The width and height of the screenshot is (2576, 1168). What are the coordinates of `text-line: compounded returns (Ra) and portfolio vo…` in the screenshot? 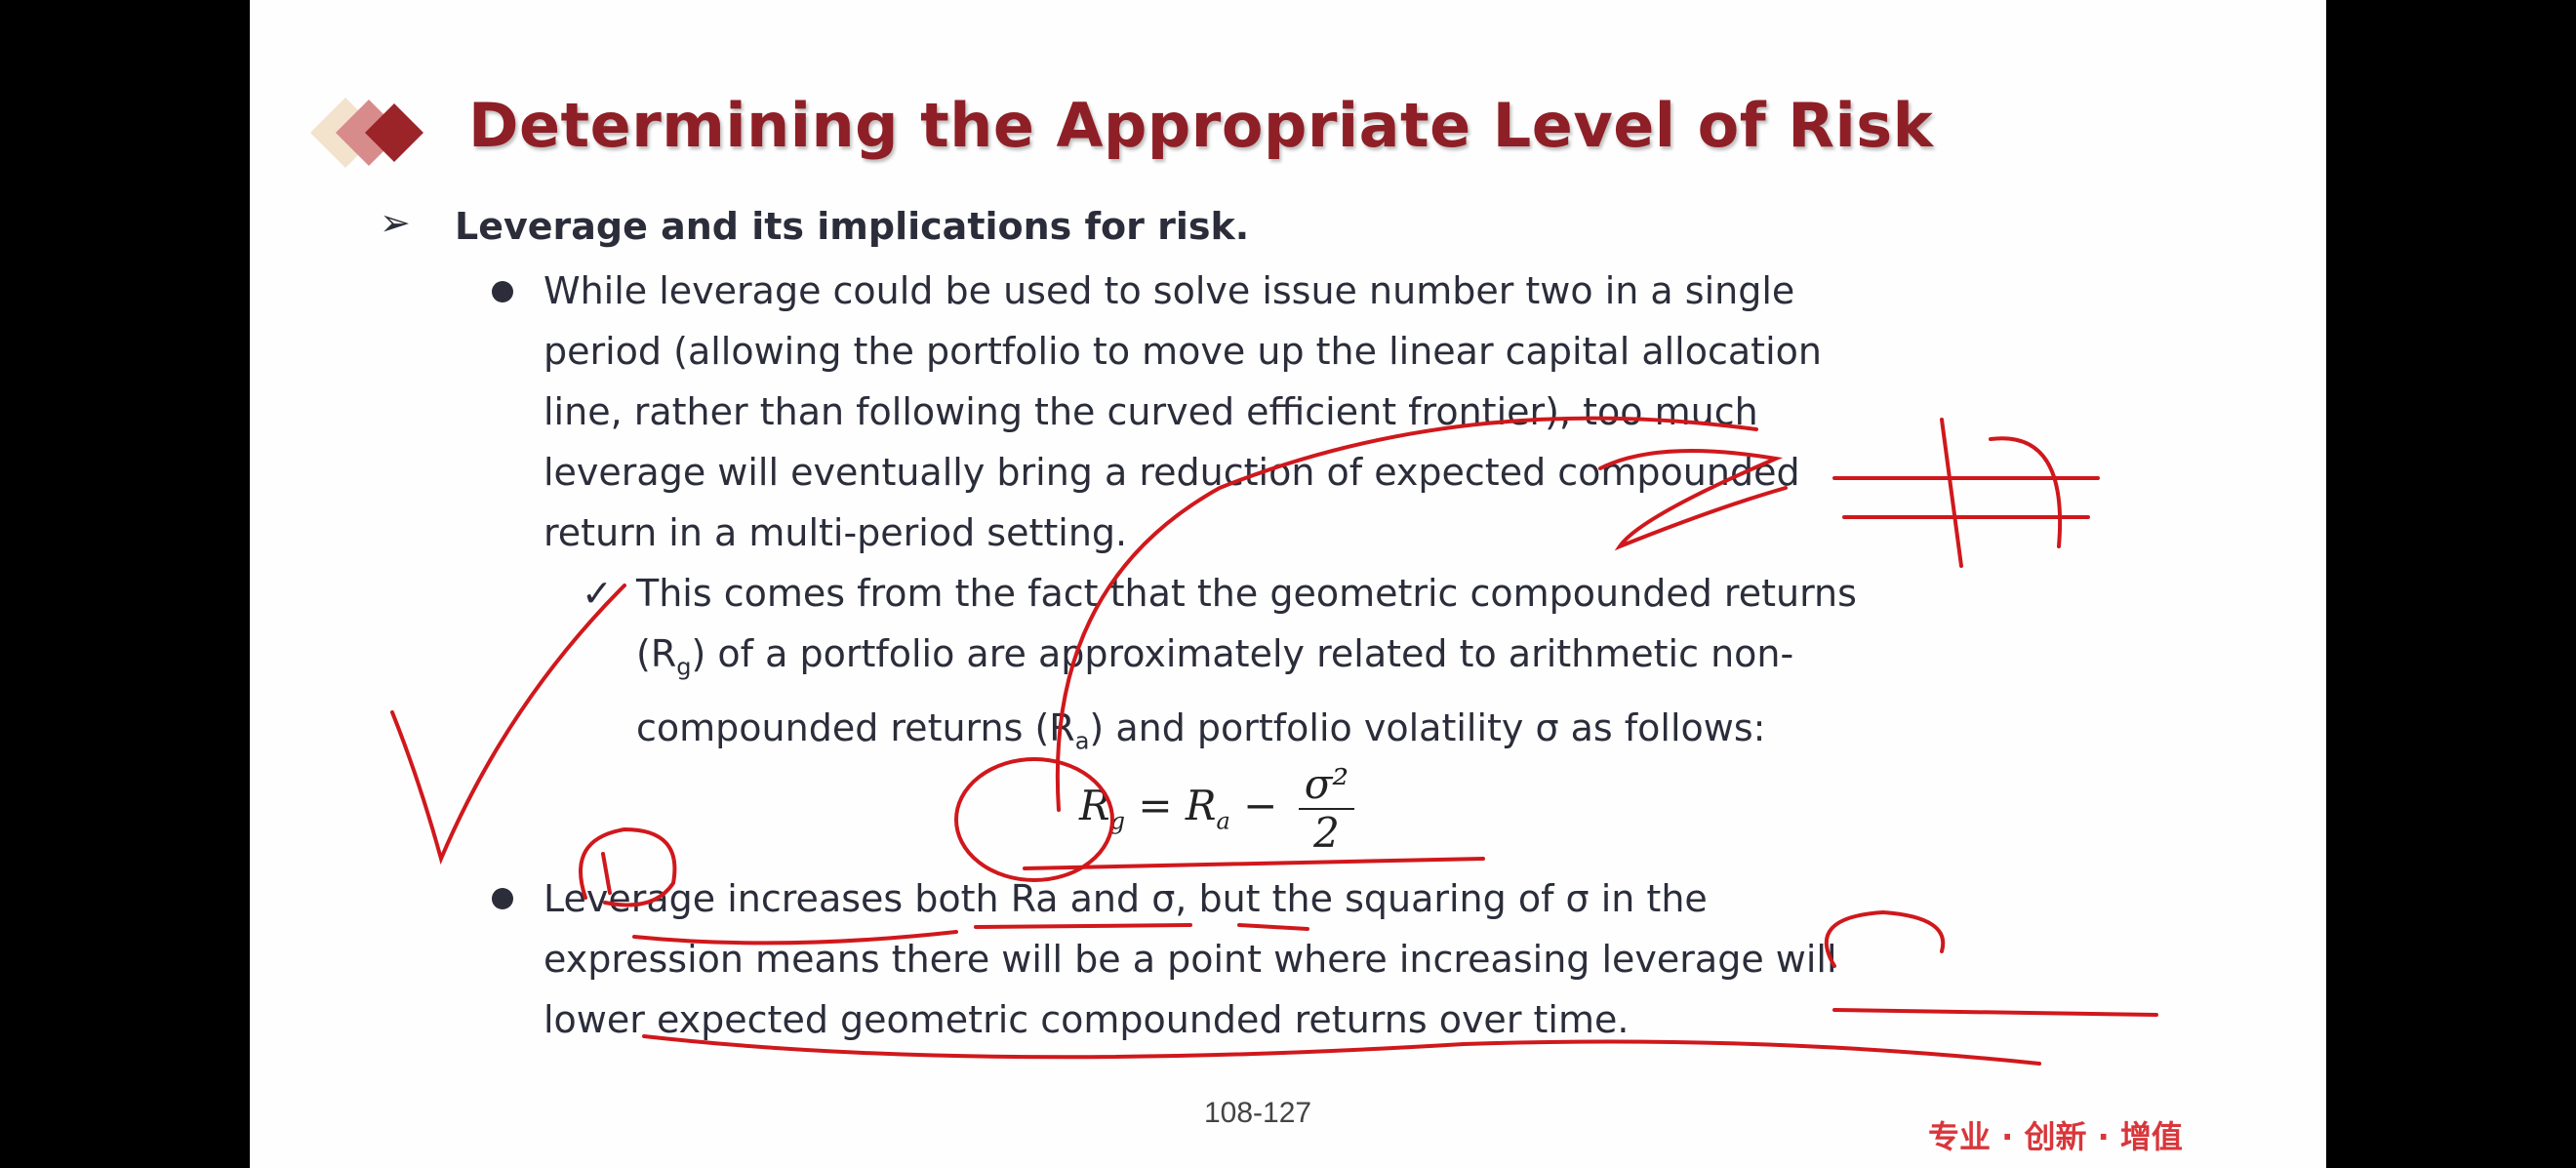 It's located at (1201, 730).